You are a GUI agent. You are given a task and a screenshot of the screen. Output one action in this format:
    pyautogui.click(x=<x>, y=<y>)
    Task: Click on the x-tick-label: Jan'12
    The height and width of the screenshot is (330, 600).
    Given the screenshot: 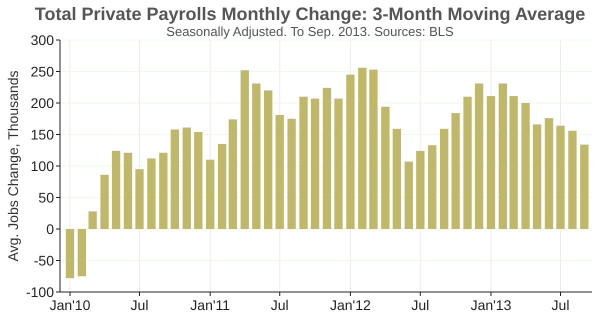 What is the action you would take?
    pyautogui.click(x=351, y=305)
    